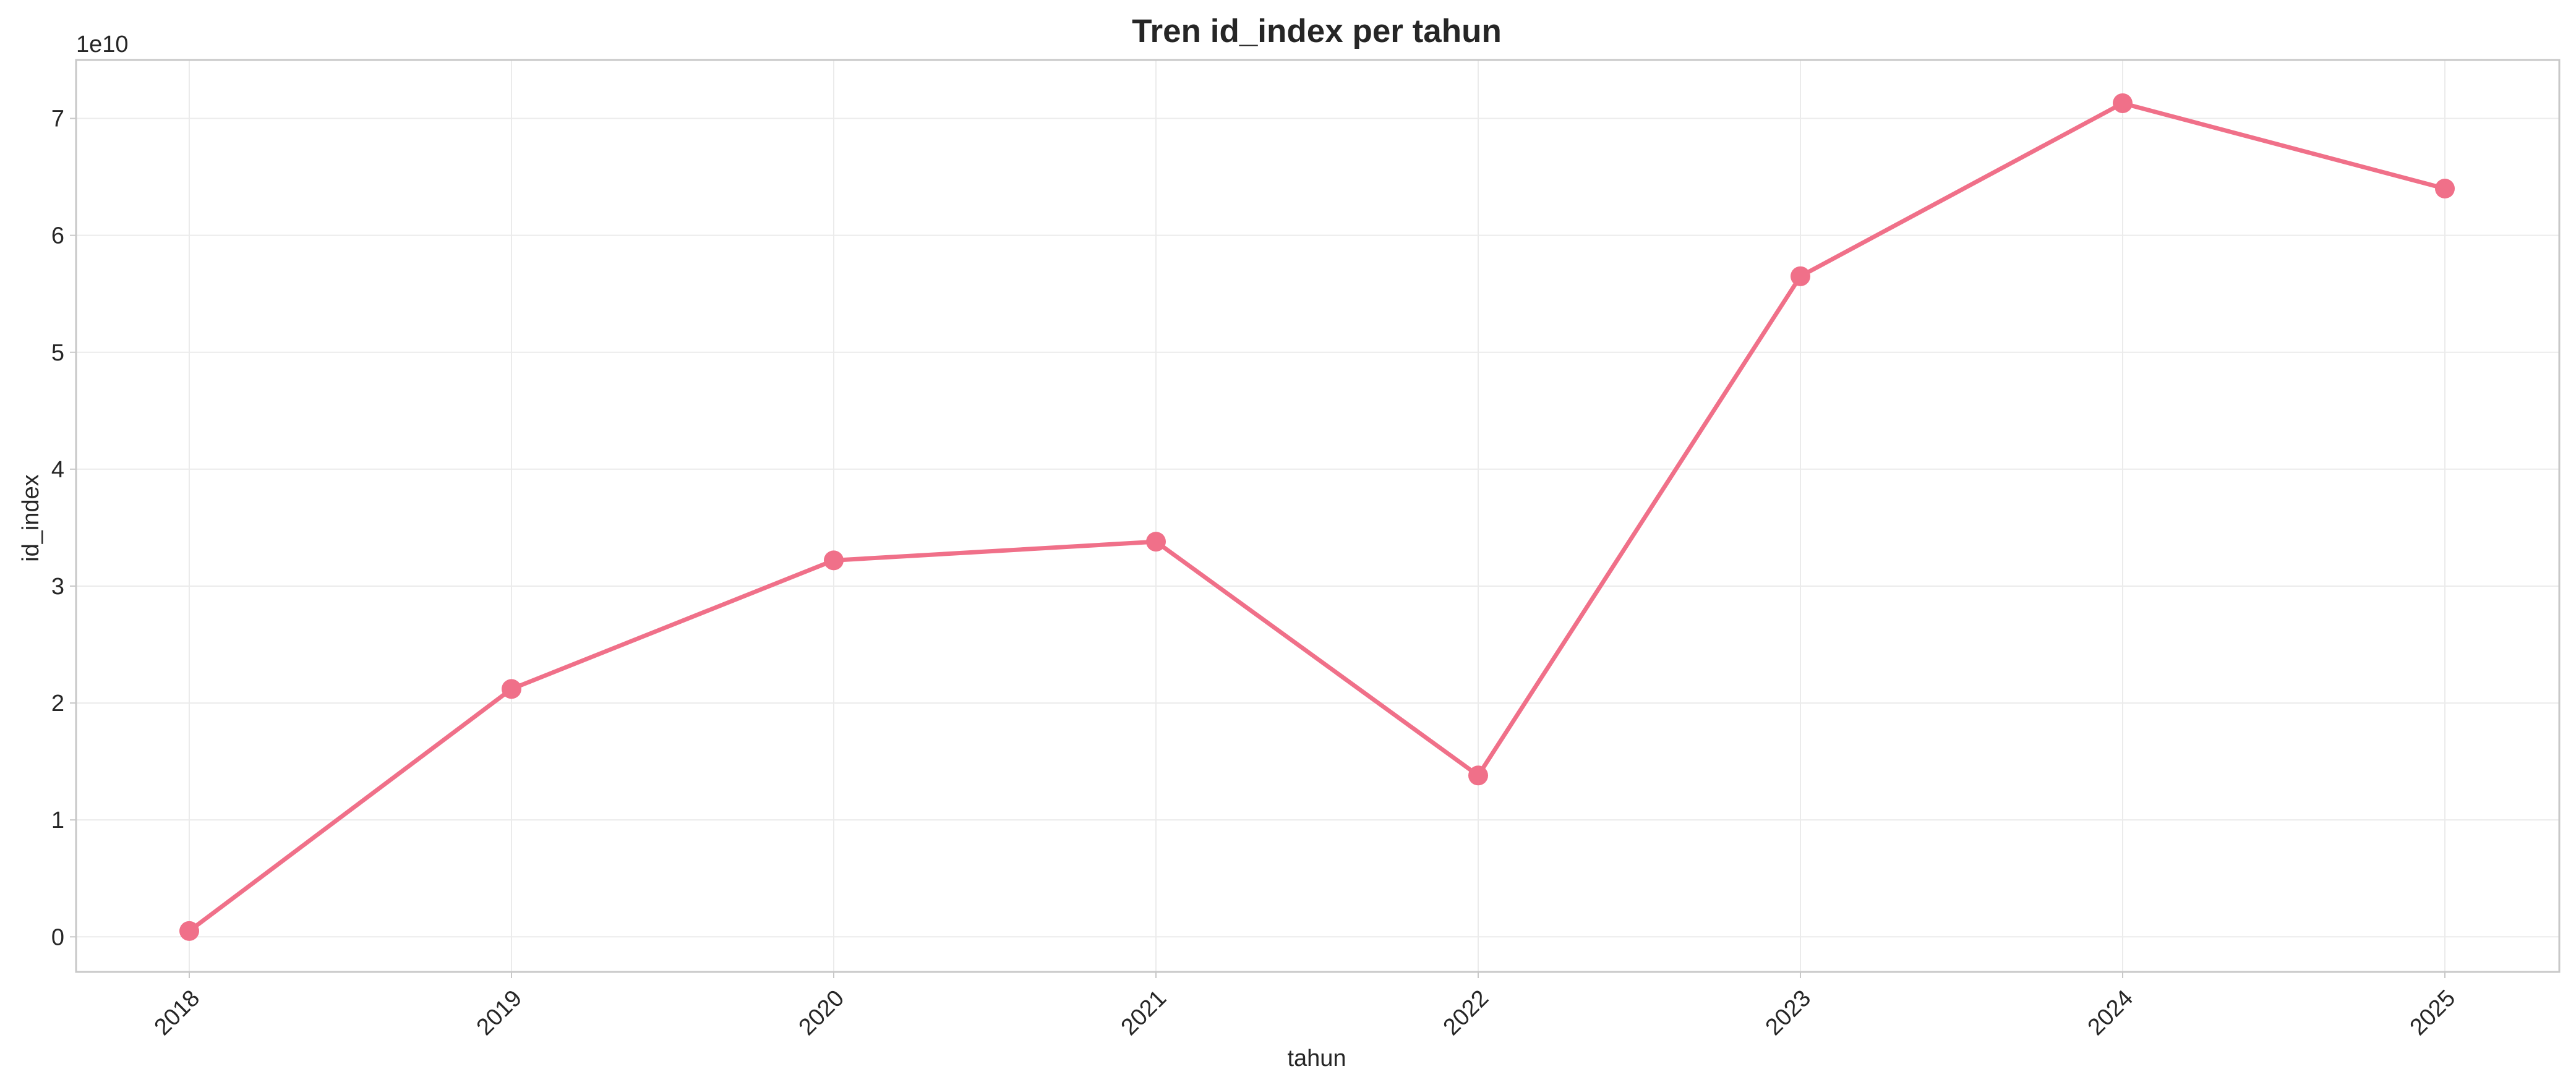 This screenshot has width=2576, height=1090. I want to click on x-tick-label: 2025, so click(2433, 1012).